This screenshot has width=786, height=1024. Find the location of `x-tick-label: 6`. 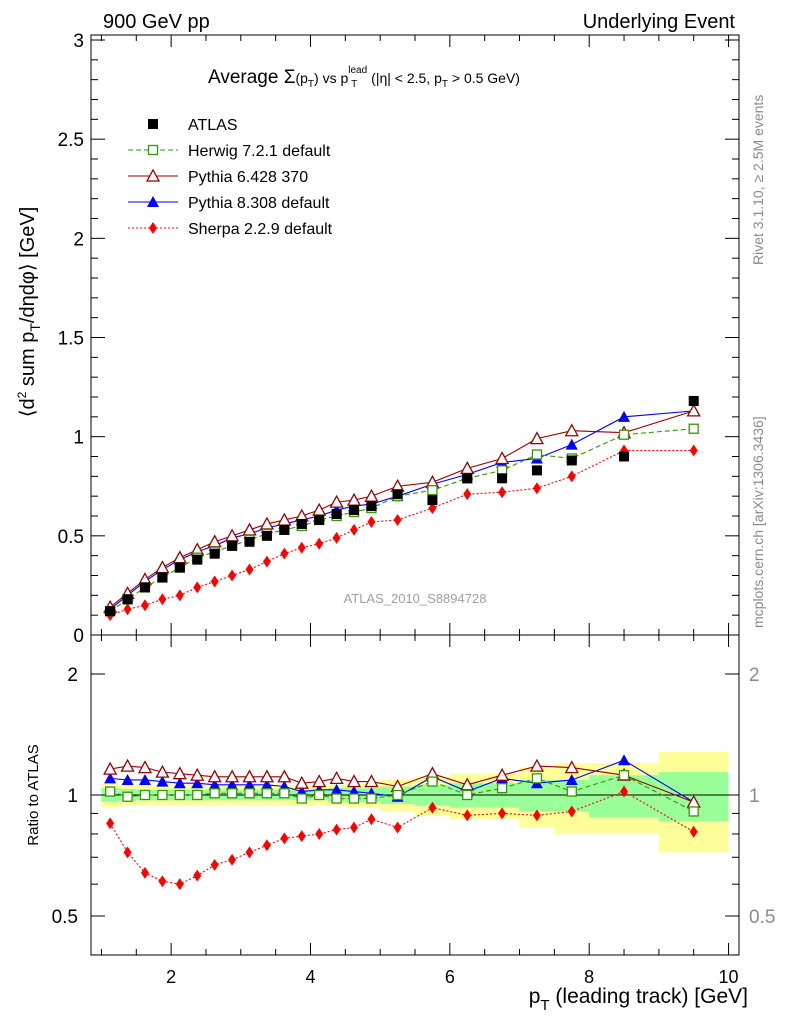

x-tick-label: 6 is located at coordinates (450, 977).